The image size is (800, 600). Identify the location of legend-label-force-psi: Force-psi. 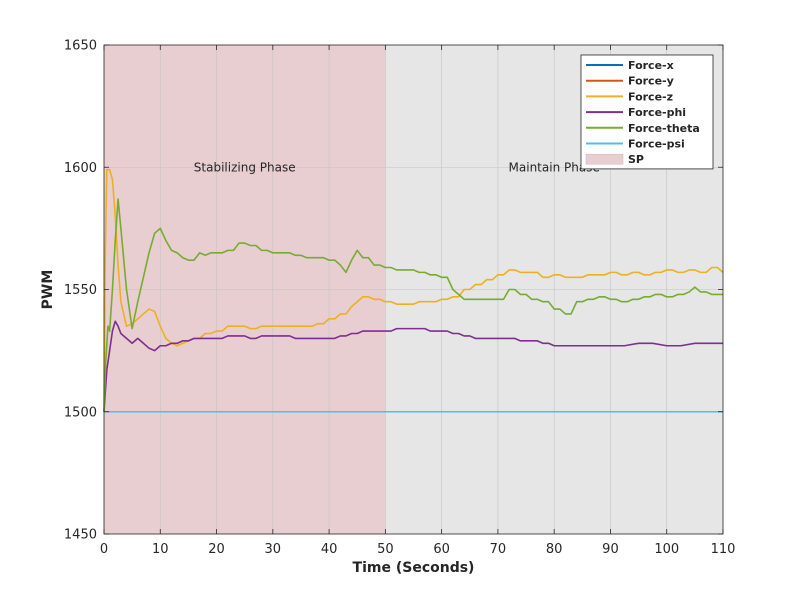
(656, 144).